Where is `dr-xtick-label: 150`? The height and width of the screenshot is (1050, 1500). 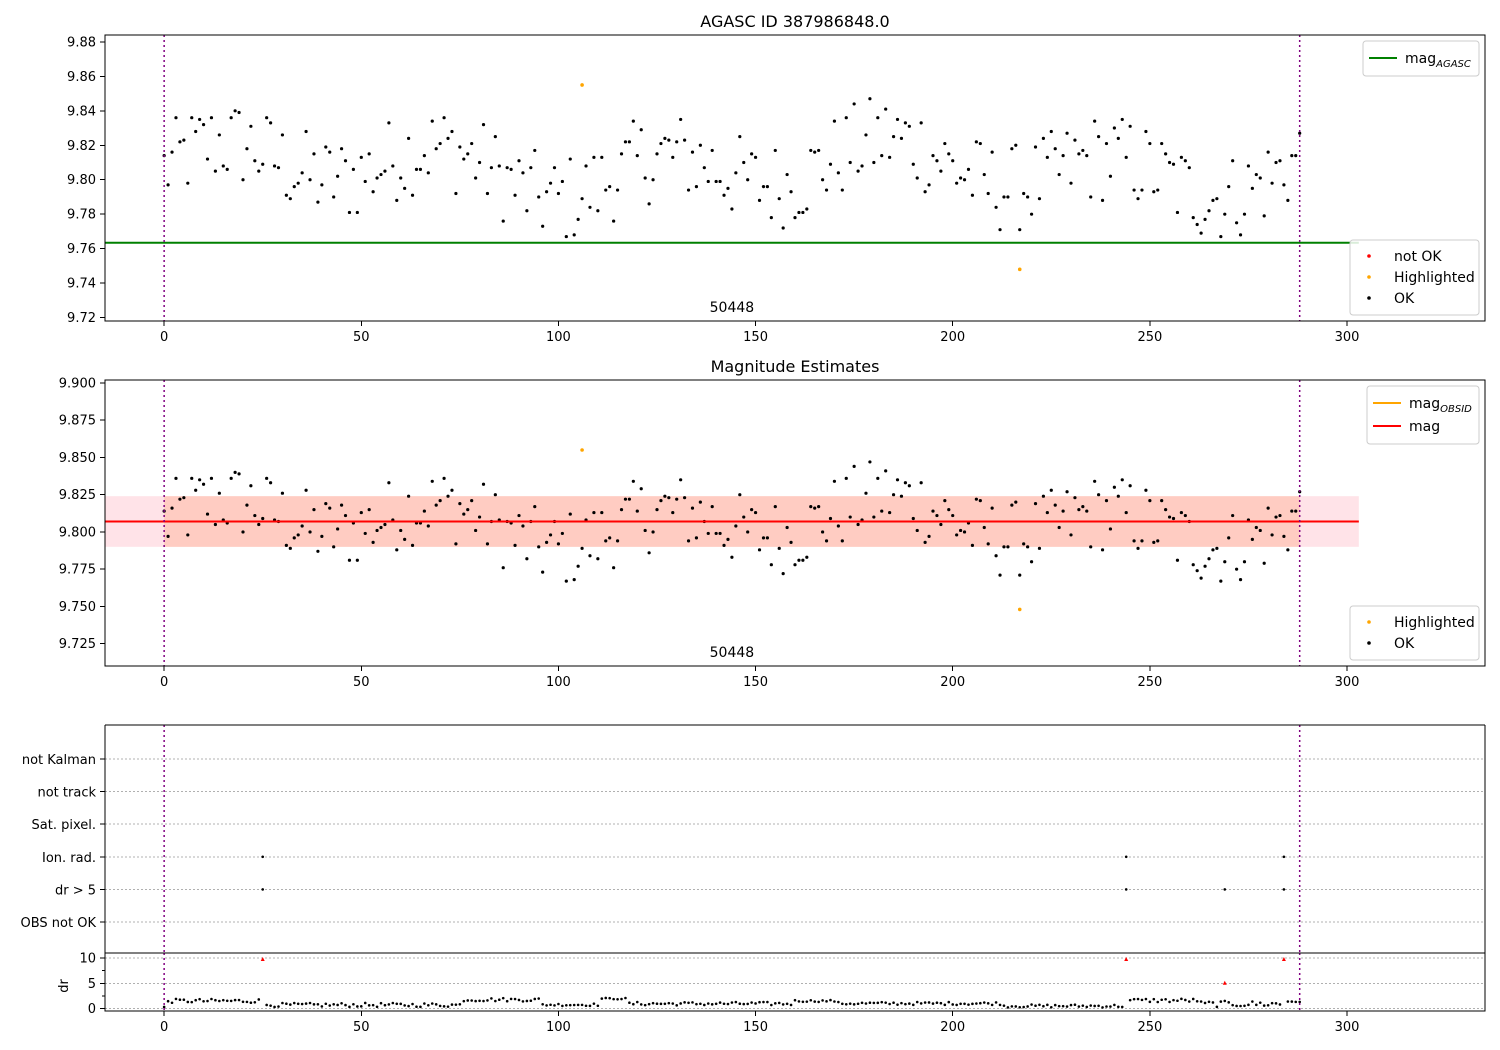 dr-xtick-label: 150 is located at coordinates (755, 1027).